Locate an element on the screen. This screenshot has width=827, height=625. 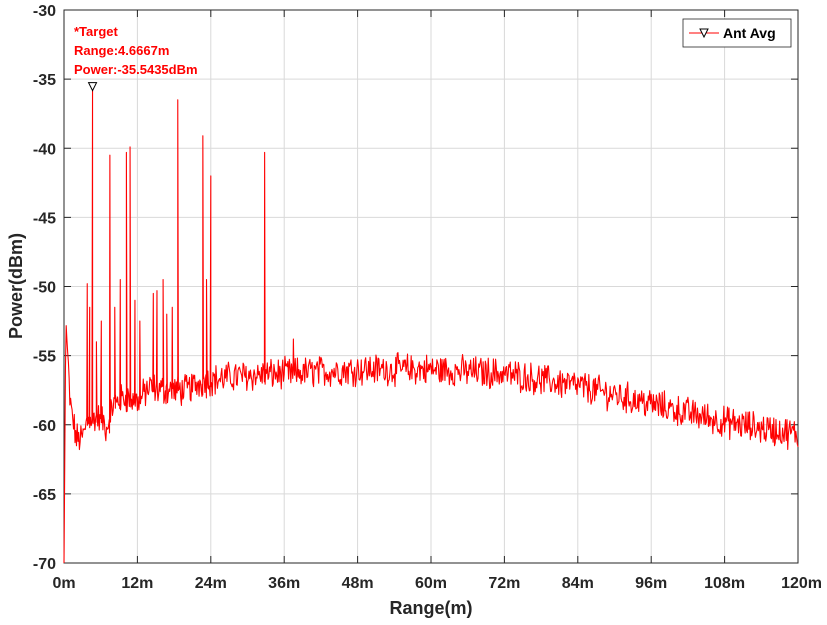
annotation-line-range: Range:4.6667m is located at coordinates (121, 50).